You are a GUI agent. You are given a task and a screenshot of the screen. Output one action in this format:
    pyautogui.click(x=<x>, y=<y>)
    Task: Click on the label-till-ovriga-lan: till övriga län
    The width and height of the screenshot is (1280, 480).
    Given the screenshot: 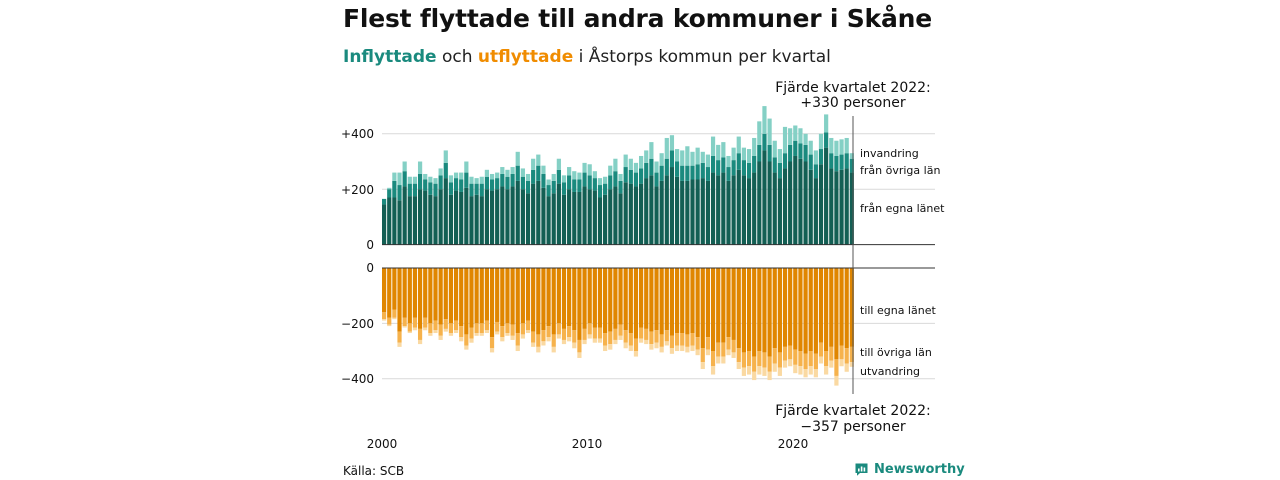 What is the action you would take?
    pyautogui.click(x=896, y=352)
    